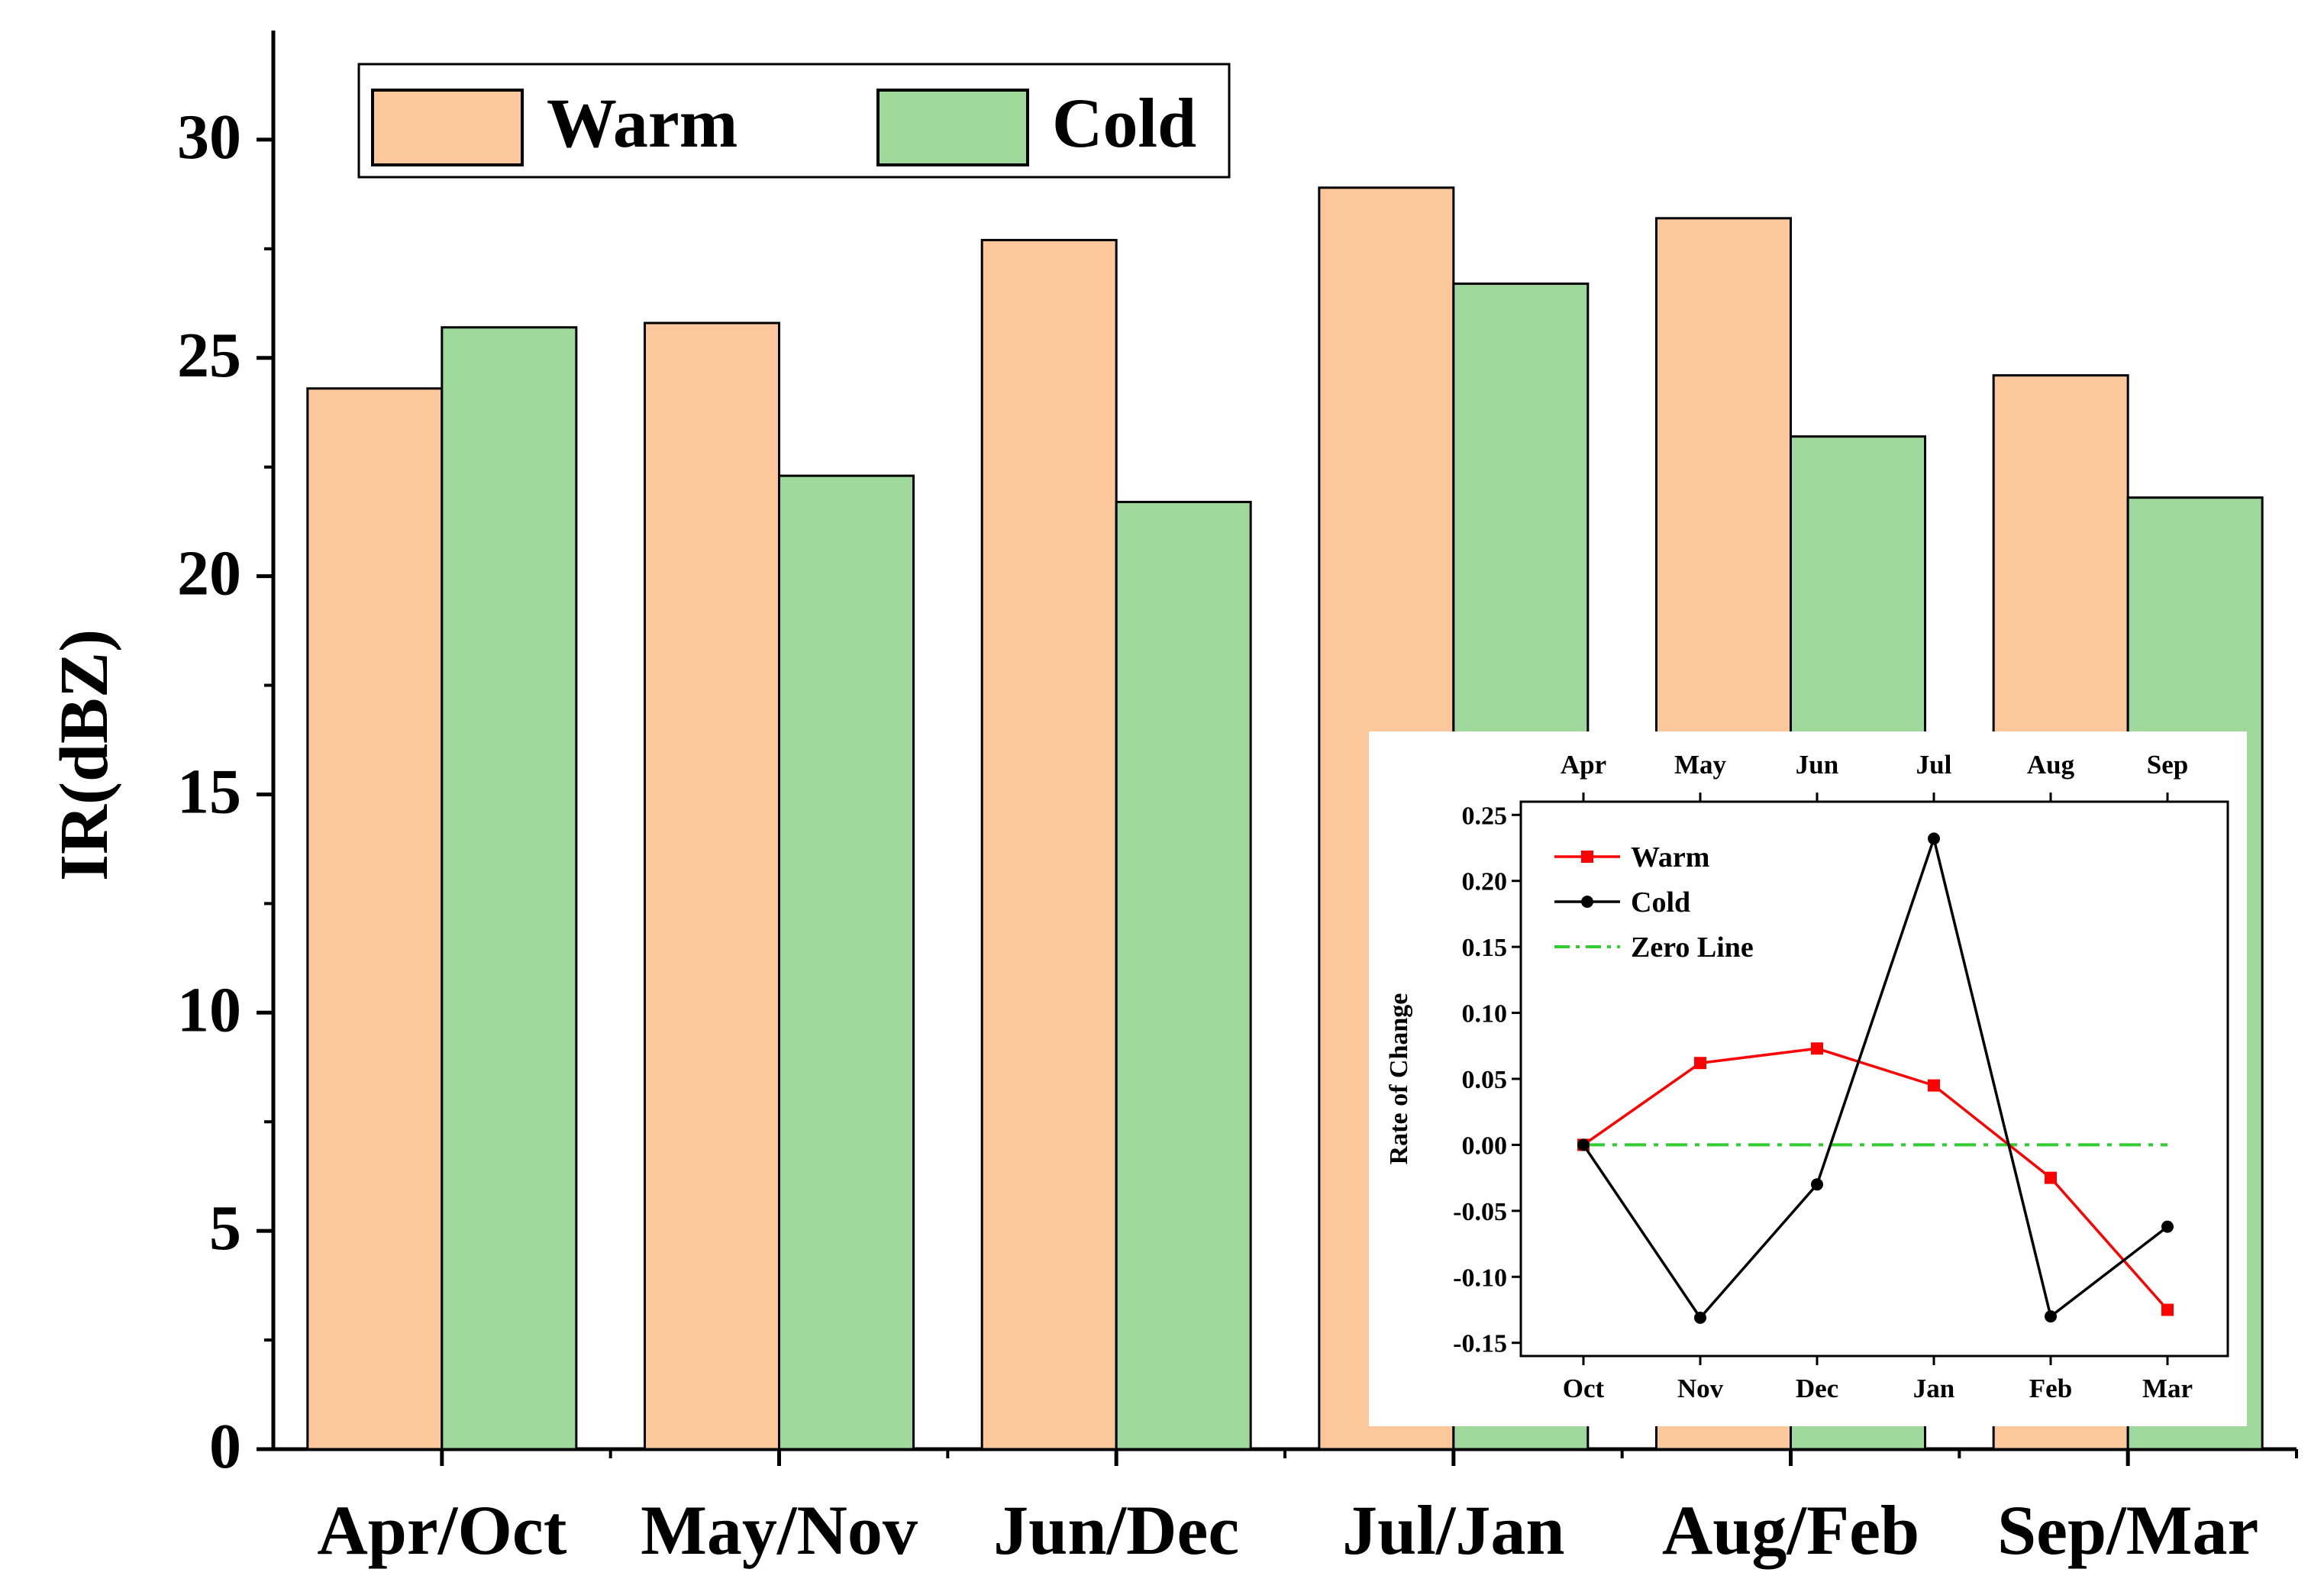 Image resolution: width=2324 pixels, height=1595 pixels. Describe the element at coordinates (1480, 1212) in the screenshot. I see `inset-y-tick-label: -0.05` at that location.